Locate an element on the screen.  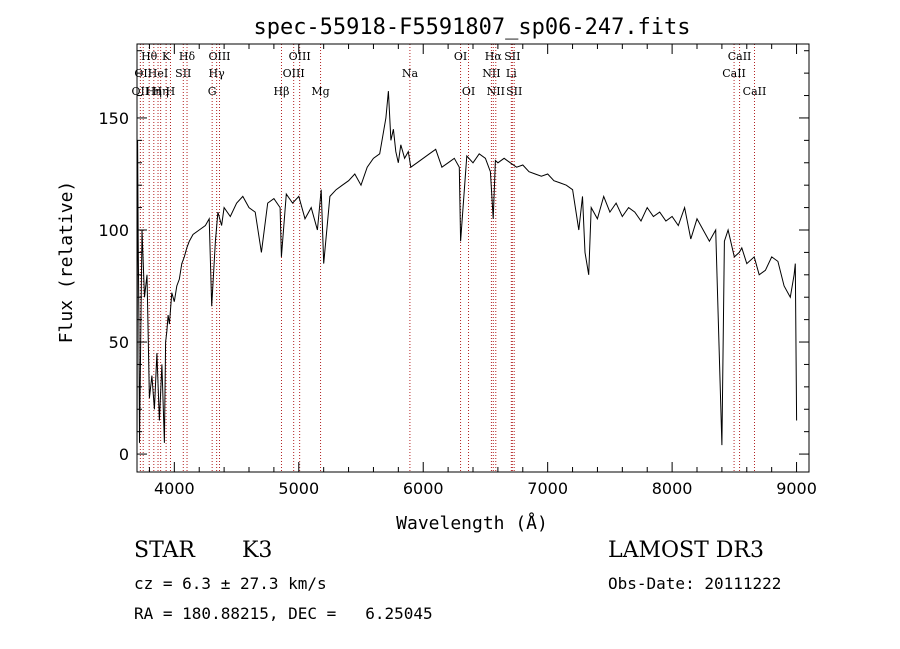
spectral-line-label: K is located at coordinates (166, 56).